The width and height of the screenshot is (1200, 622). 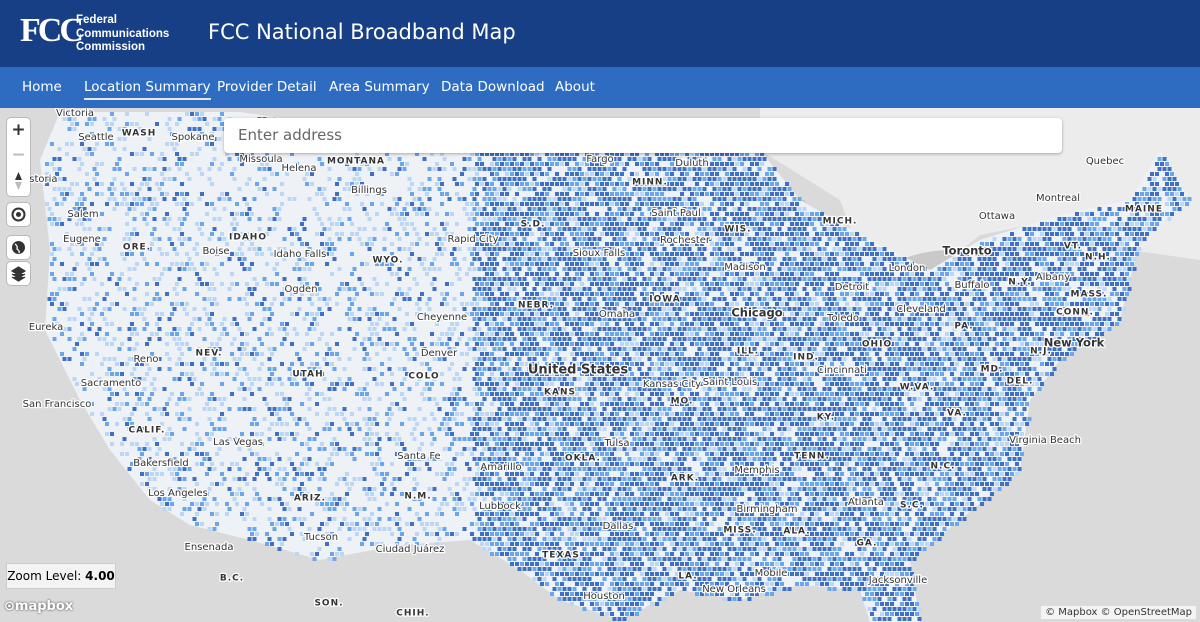 I want to click on zoom-level: Zoom Level: 4.00, so click(x=61, y=576).